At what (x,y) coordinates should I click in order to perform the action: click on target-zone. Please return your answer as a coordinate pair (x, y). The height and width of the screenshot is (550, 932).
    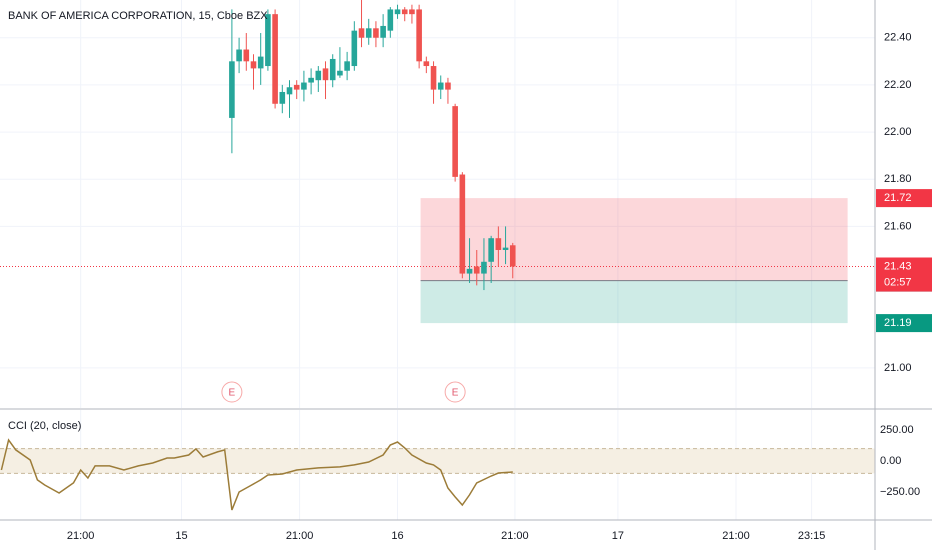
    Looking at the image, I should click on (634, 302).